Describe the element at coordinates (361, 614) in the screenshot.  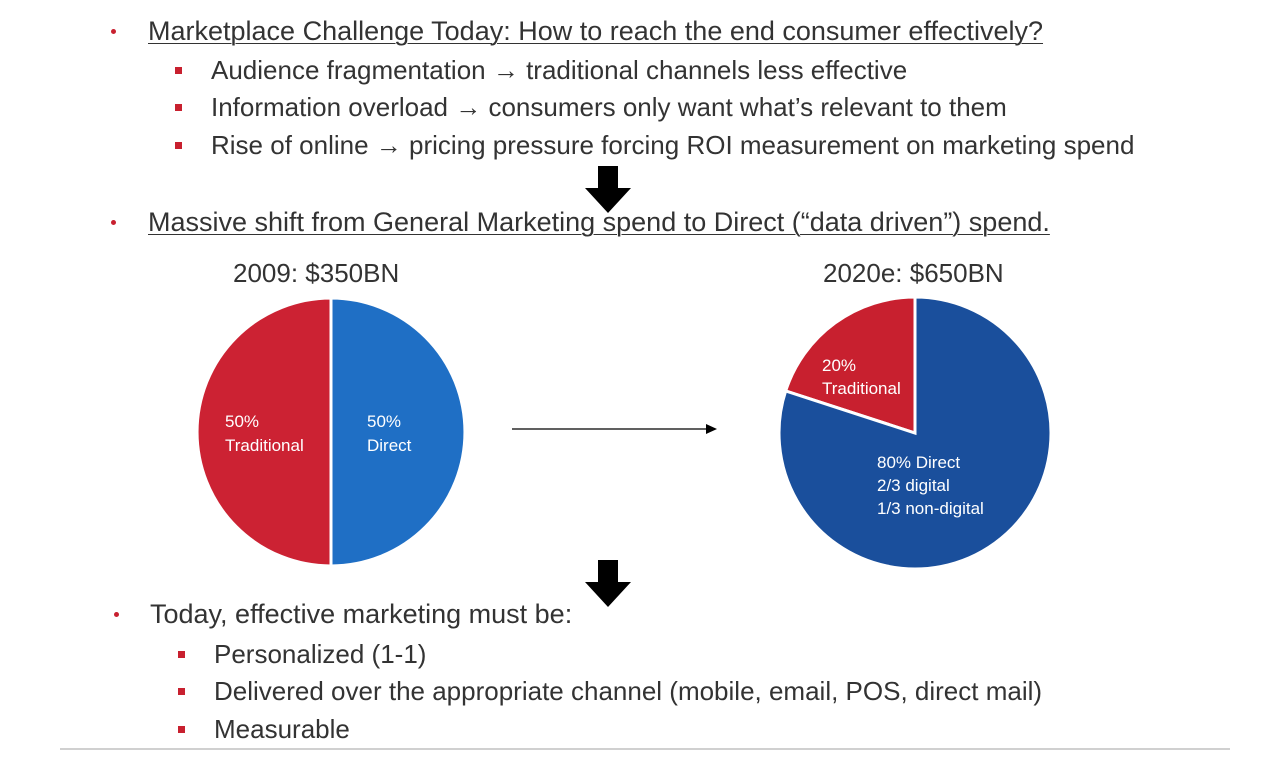
I see `section3-heading: Today, effective marketing must be:` at that location.